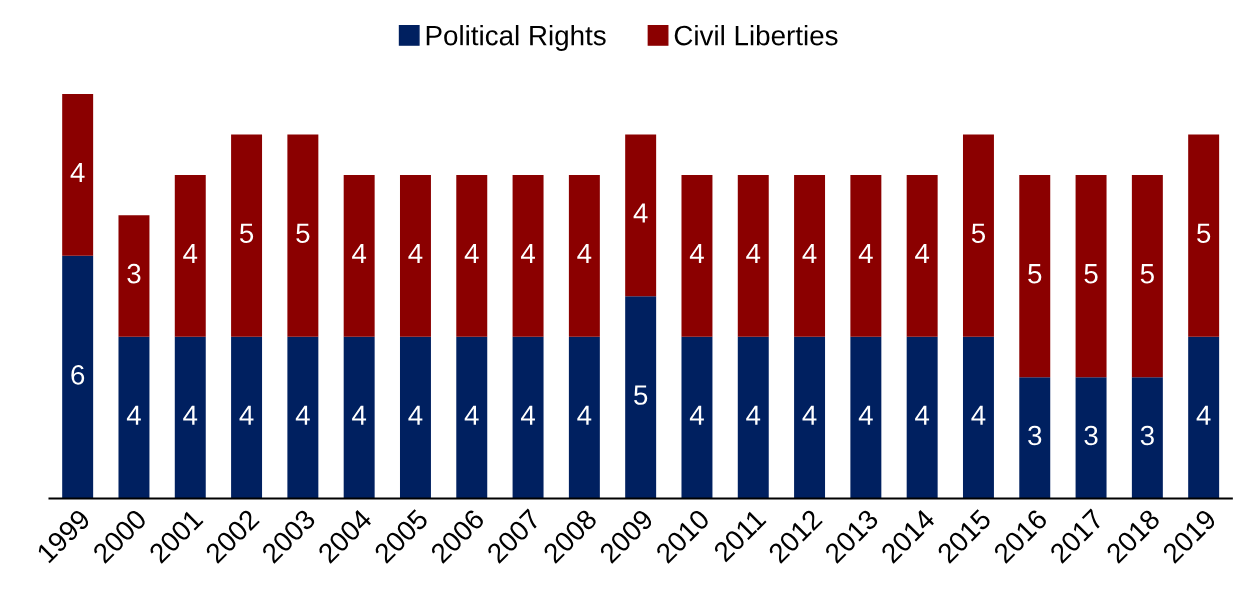  Describe the element at coordinates (78, 374) in the screenshot. I see `data-label: 6` at that location.